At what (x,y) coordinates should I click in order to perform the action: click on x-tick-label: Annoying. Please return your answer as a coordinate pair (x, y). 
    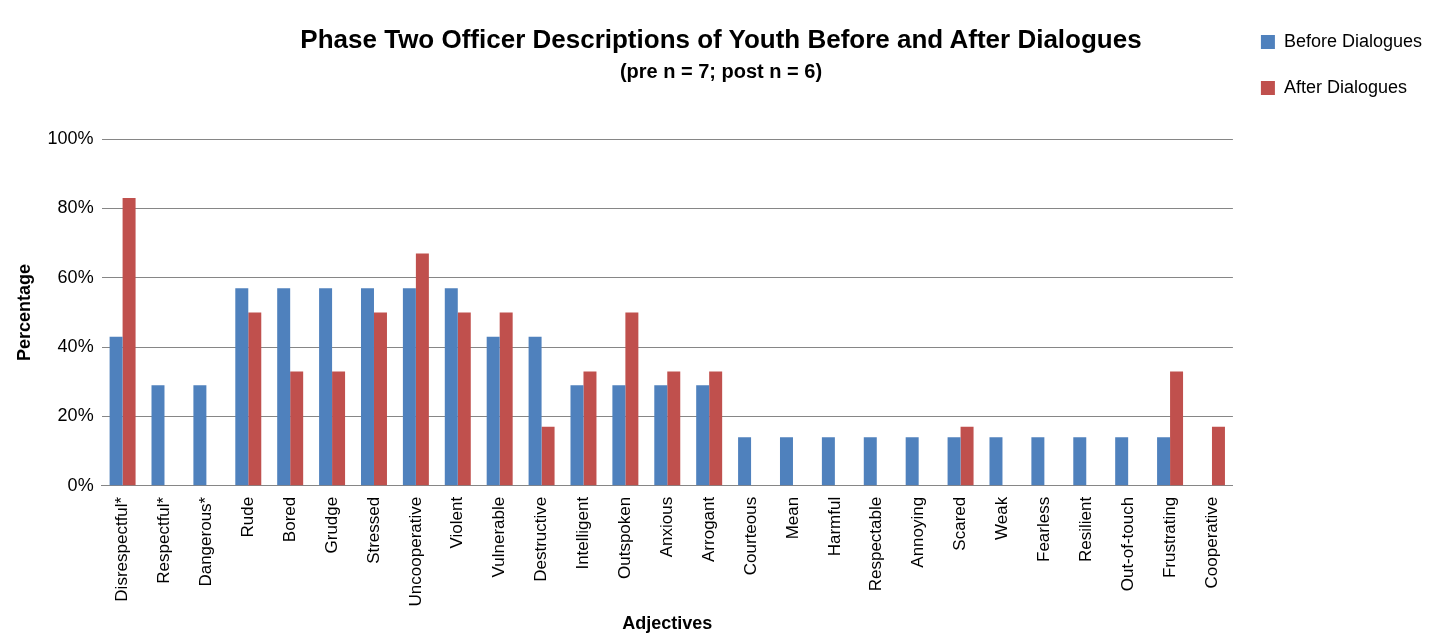
    Looking at the image, I should click on (918, 532).